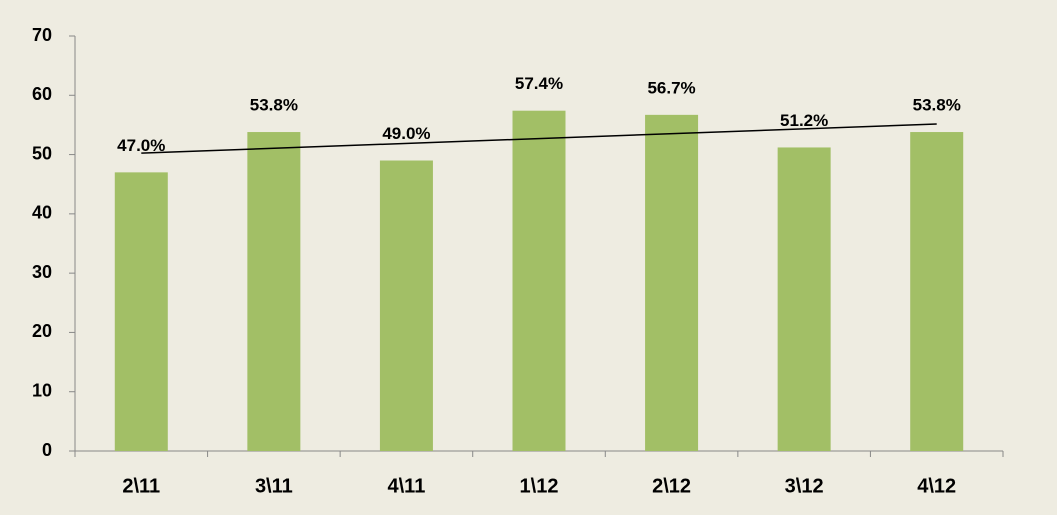  I want to click on x-tick-label: 3\11, so click(274, 486).